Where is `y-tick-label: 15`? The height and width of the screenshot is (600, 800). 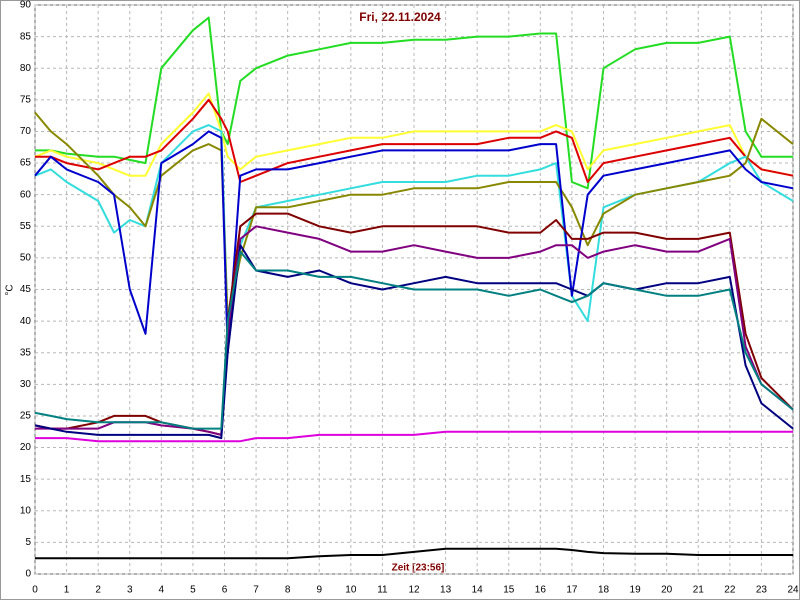
y-tick-label: 15 is located at coordinates (26, 479).